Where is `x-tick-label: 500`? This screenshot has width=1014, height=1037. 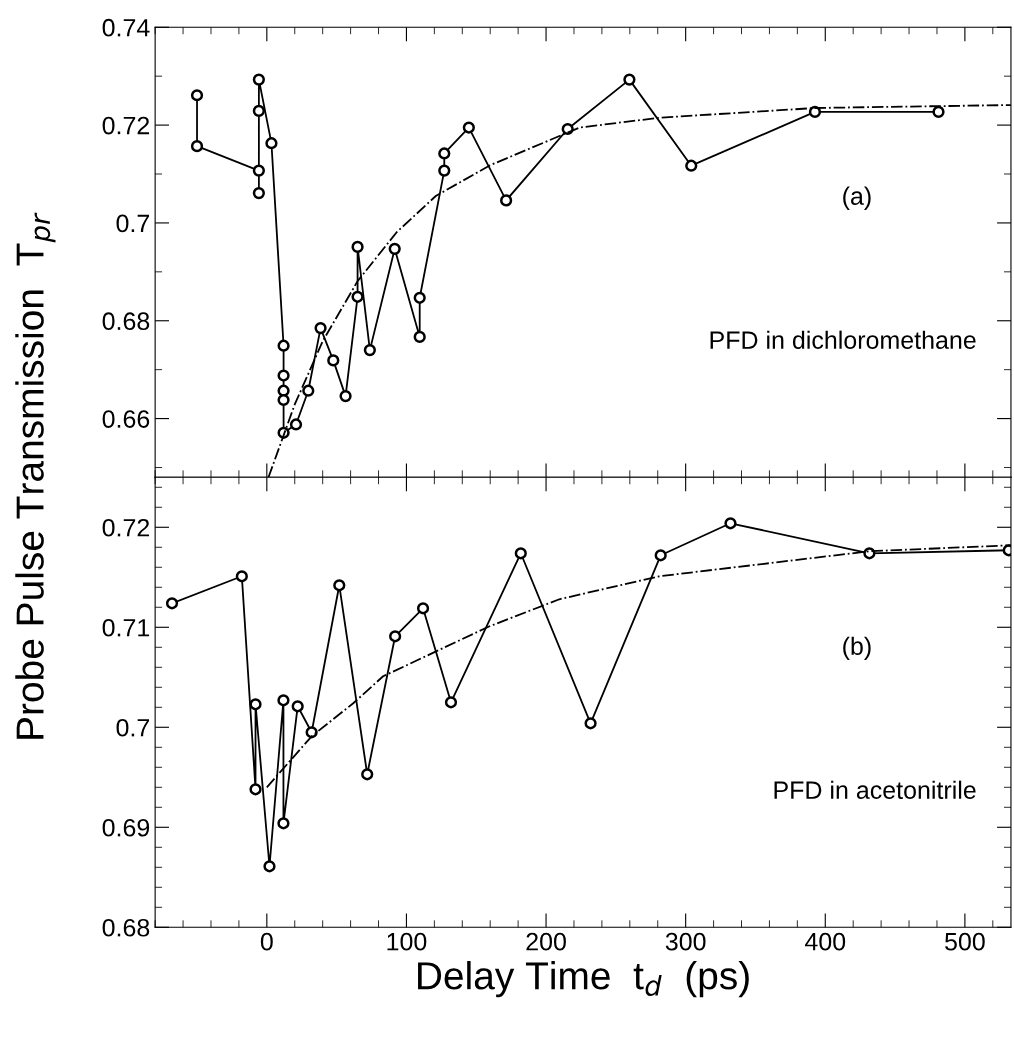 x-tick-label: 500 is located at coordinates (965, 941).